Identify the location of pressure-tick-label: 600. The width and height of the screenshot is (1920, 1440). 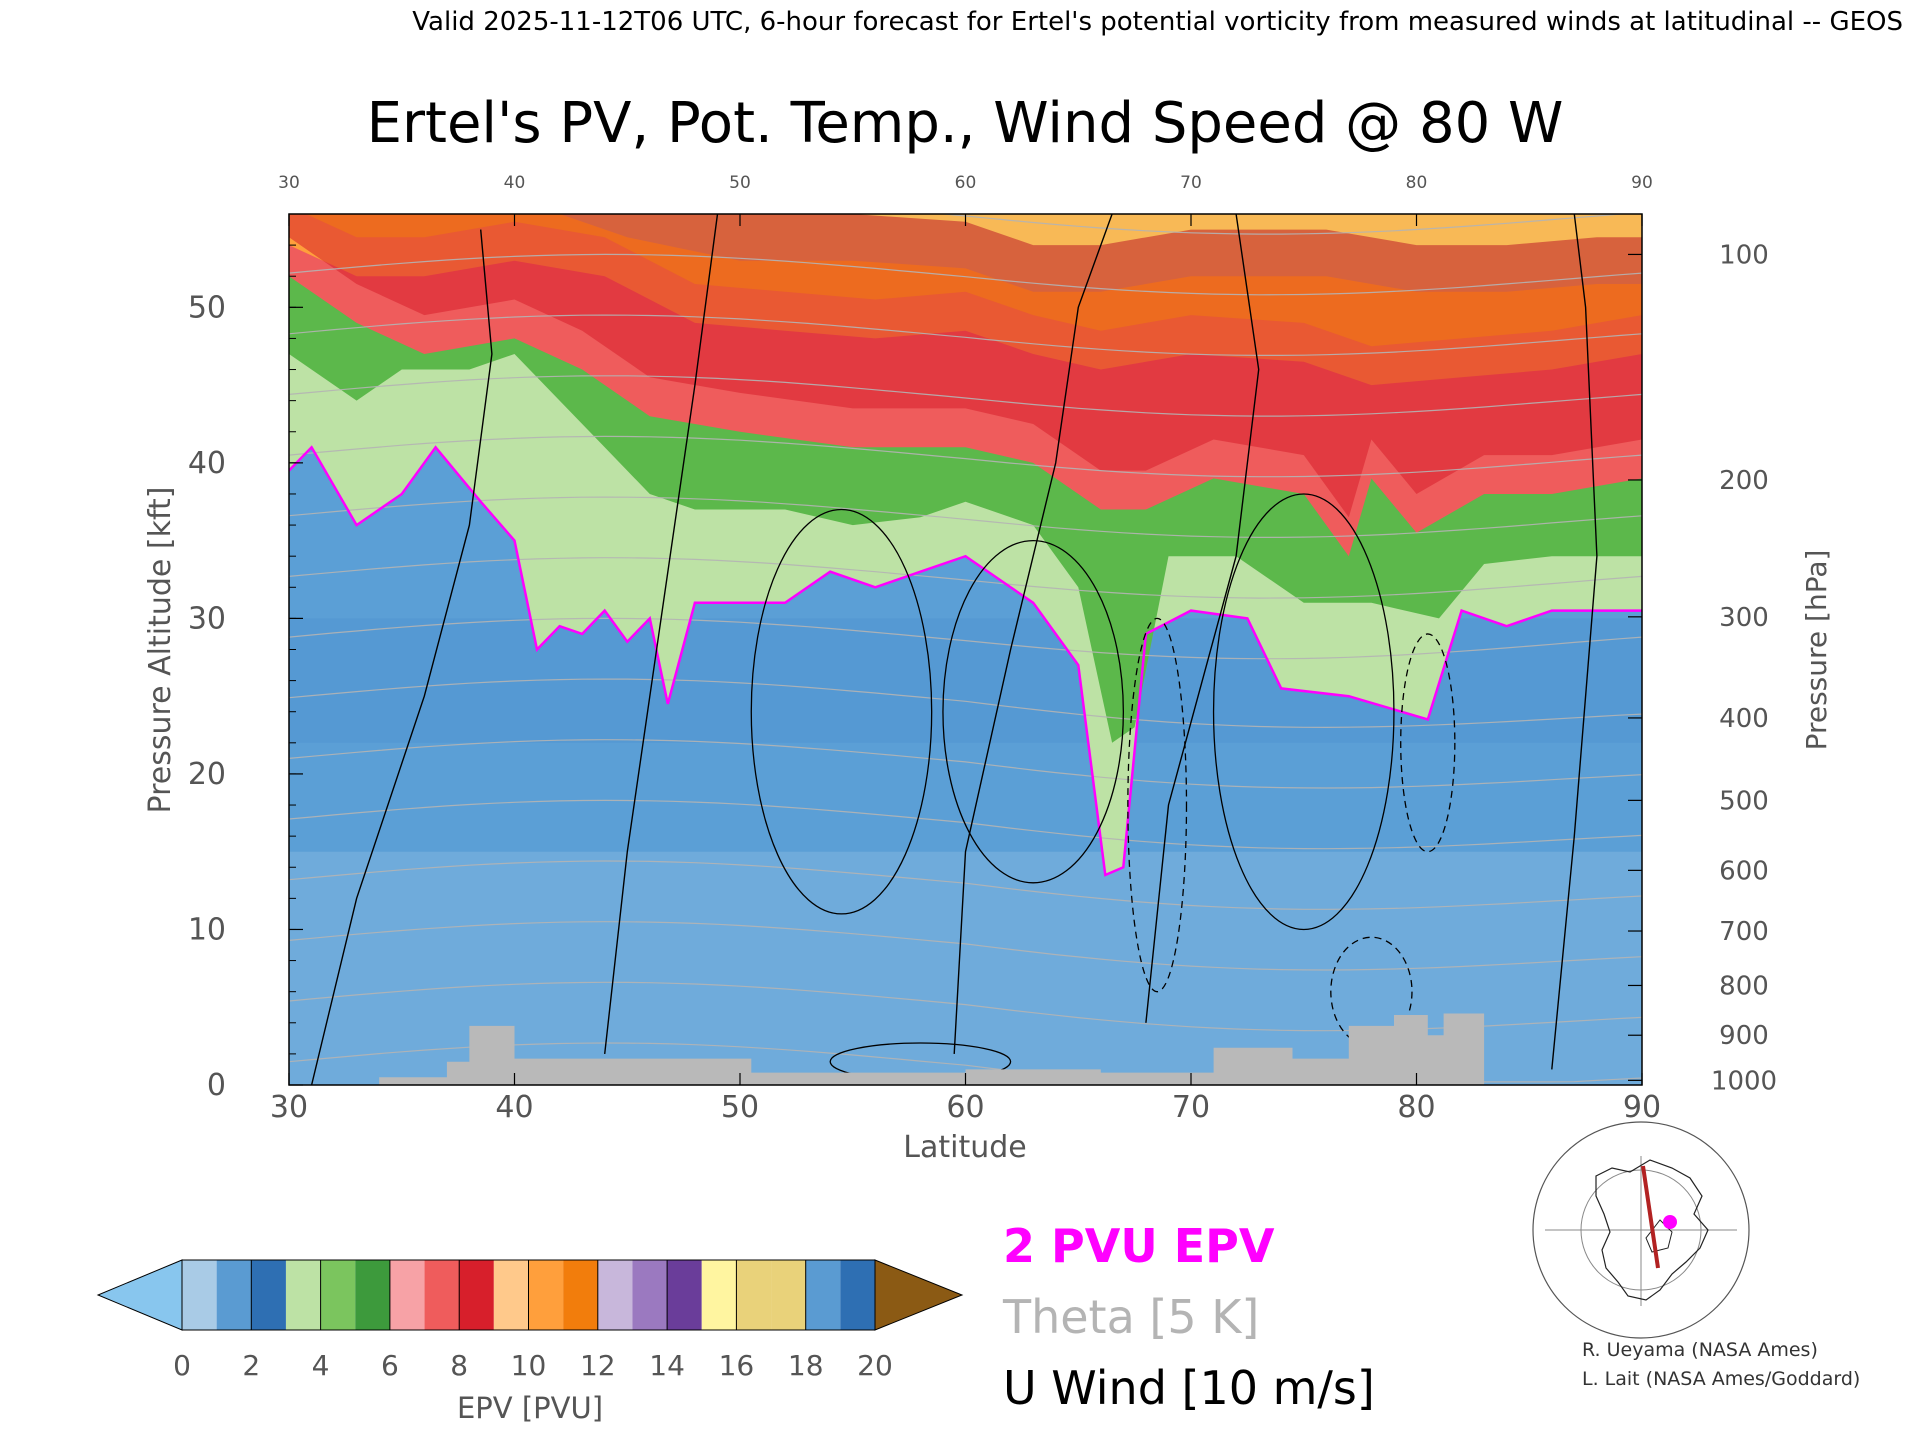
(1744, 871).